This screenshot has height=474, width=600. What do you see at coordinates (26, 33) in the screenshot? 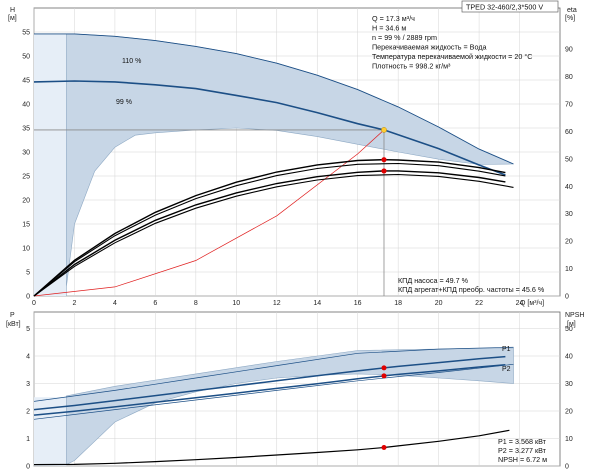
I see `head-tick-label: 55` at bounding box center [26, 33].